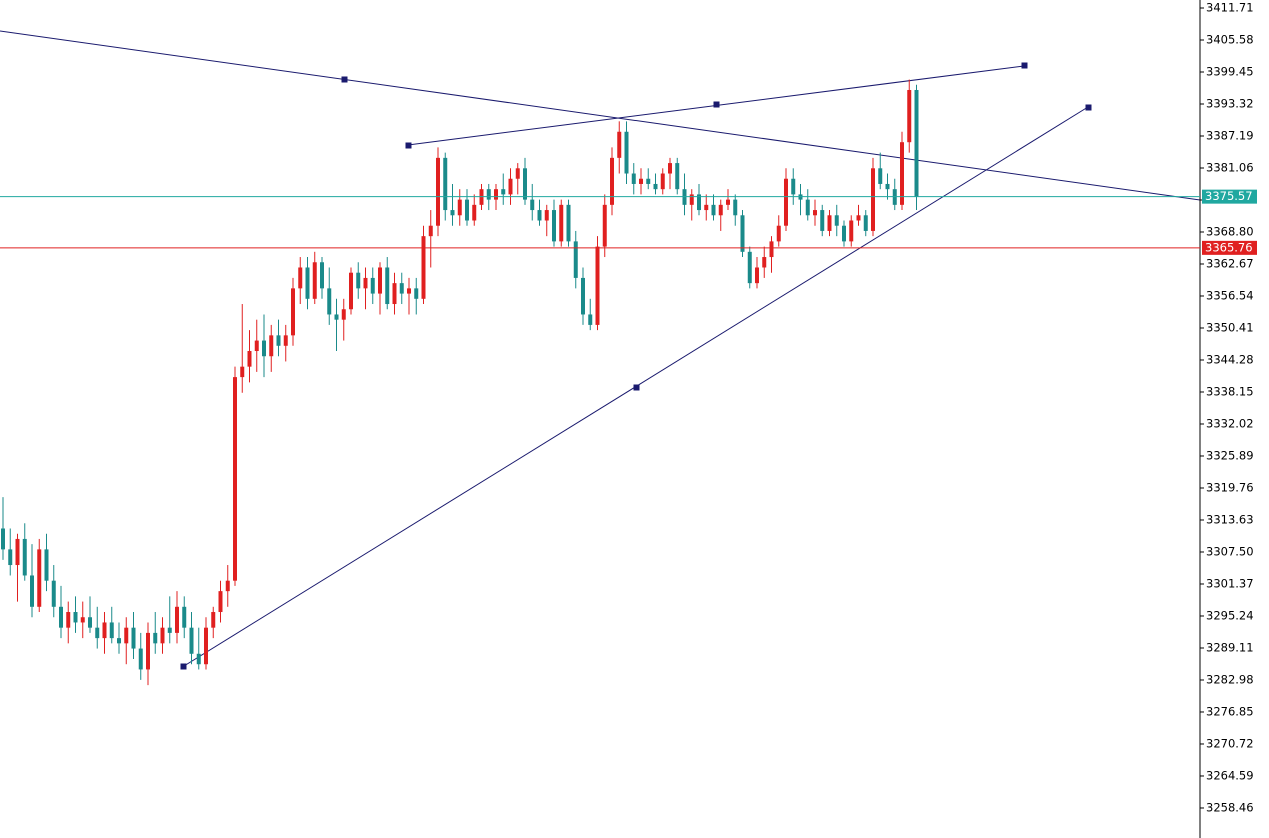  I want to click on price-label: 3365.76, so click(1229, 247).